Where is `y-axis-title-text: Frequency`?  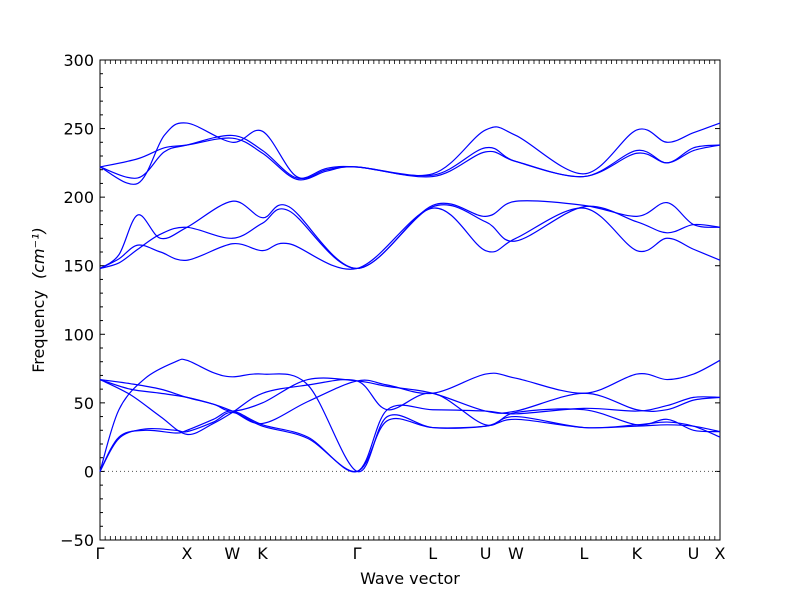 y-axis-title-text: Frequency is located at coordinates (38, 331).